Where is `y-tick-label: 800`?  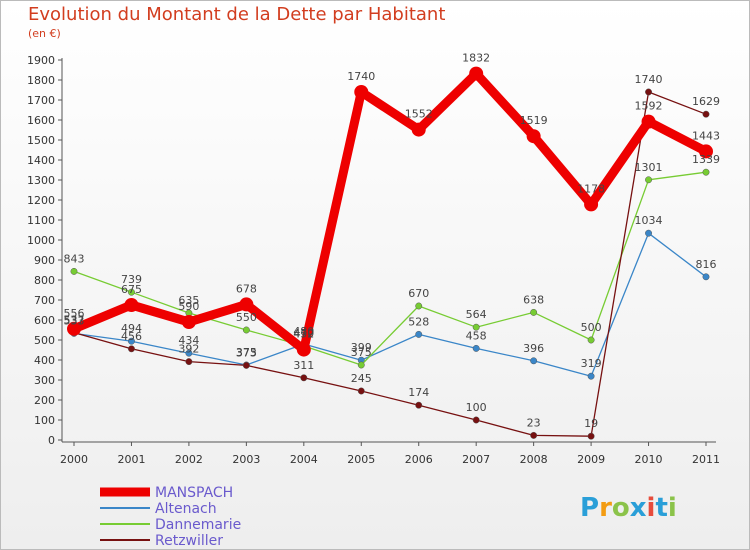 y-tick-label: 800 is located at coordinates (44, 280).